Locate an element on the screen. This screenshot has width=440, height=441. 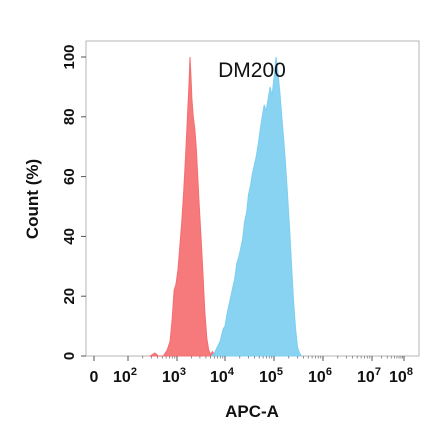
x-tick-label: 10³ is located at coordinates (174, 376).